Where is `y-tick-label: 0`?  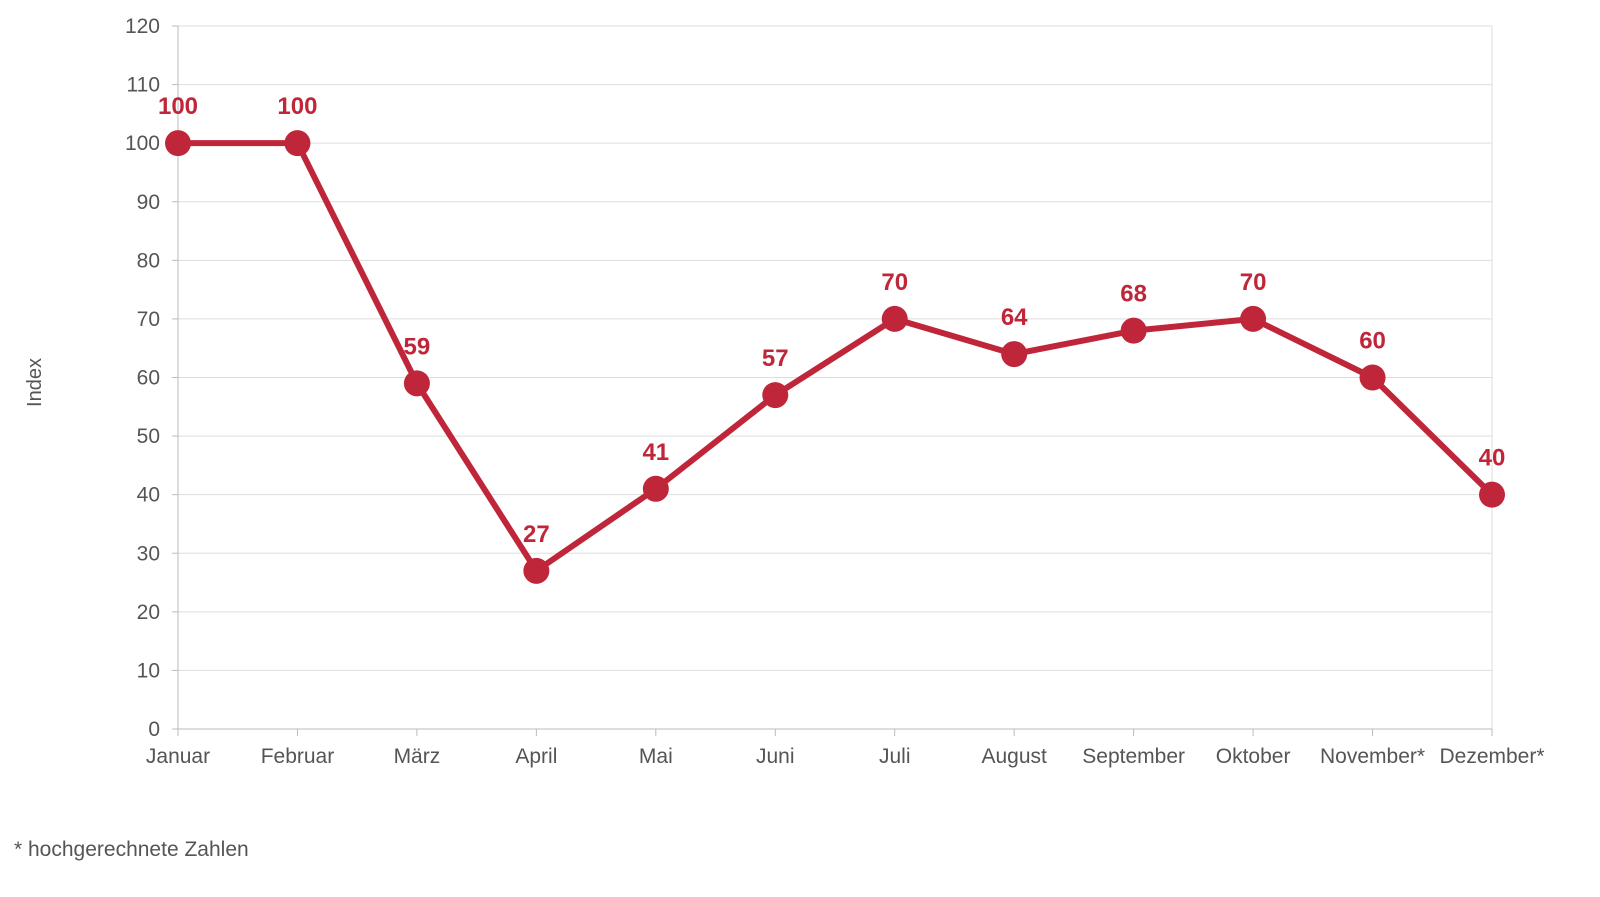
y-tick-label: 0 is located at coordinates (154, 729).